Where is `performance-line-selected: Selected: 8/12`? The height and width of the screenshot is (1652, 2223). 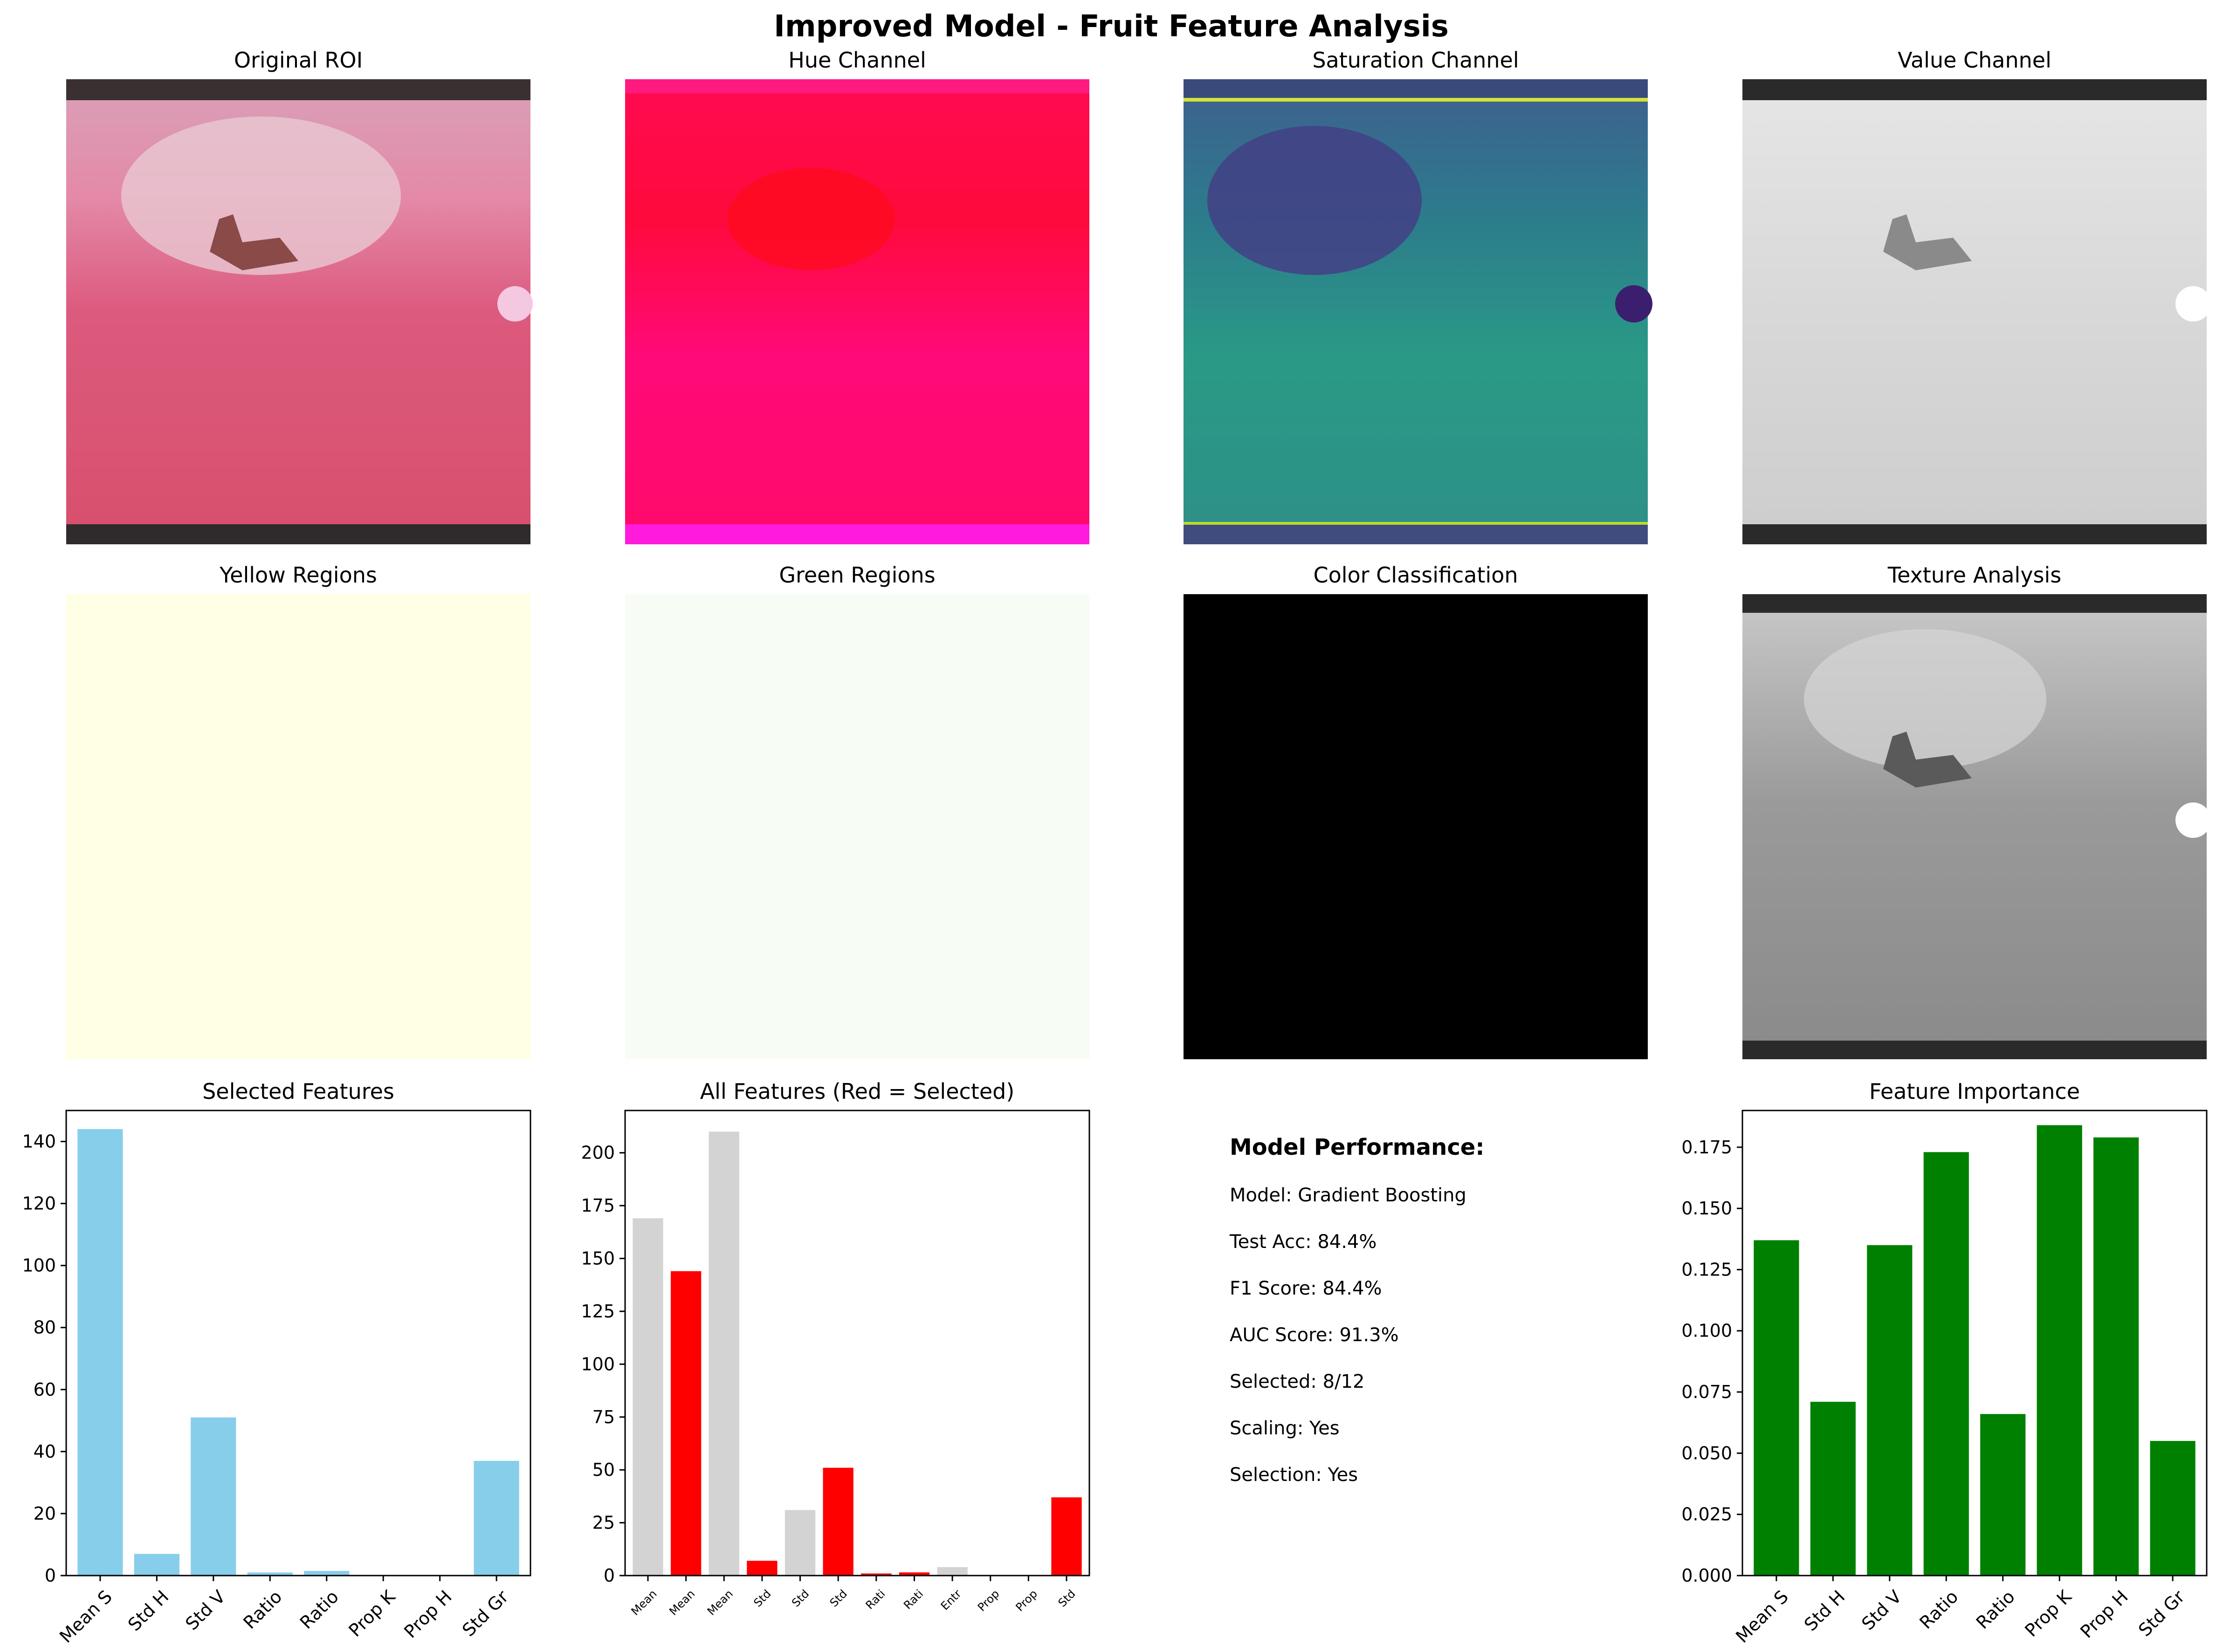 performance-line-selected: Selected: 8/12 is located at coordinates (1297, 1381).